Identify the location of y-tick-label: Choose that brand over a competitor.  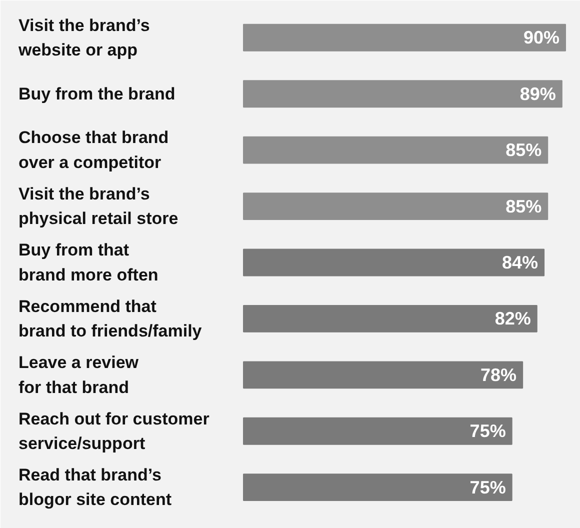
(93, 150).